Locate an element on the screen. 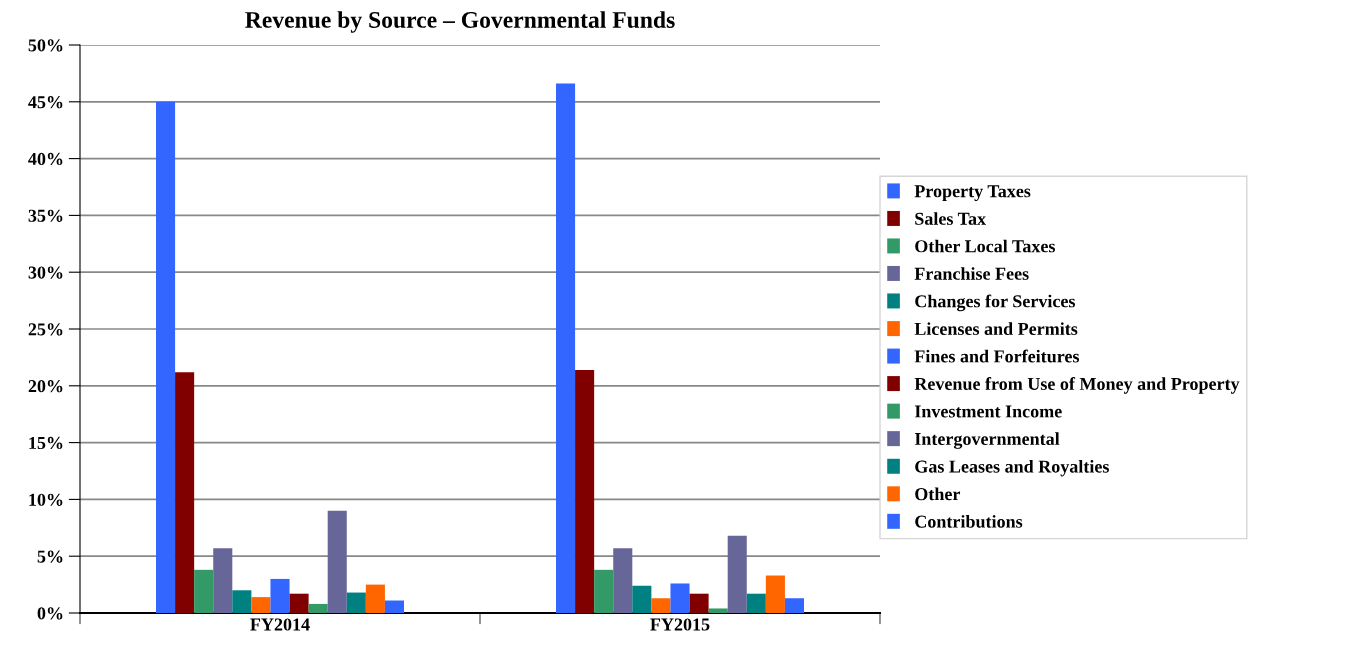  legend-label: Property Taxes is located at coordinates (972, 193).